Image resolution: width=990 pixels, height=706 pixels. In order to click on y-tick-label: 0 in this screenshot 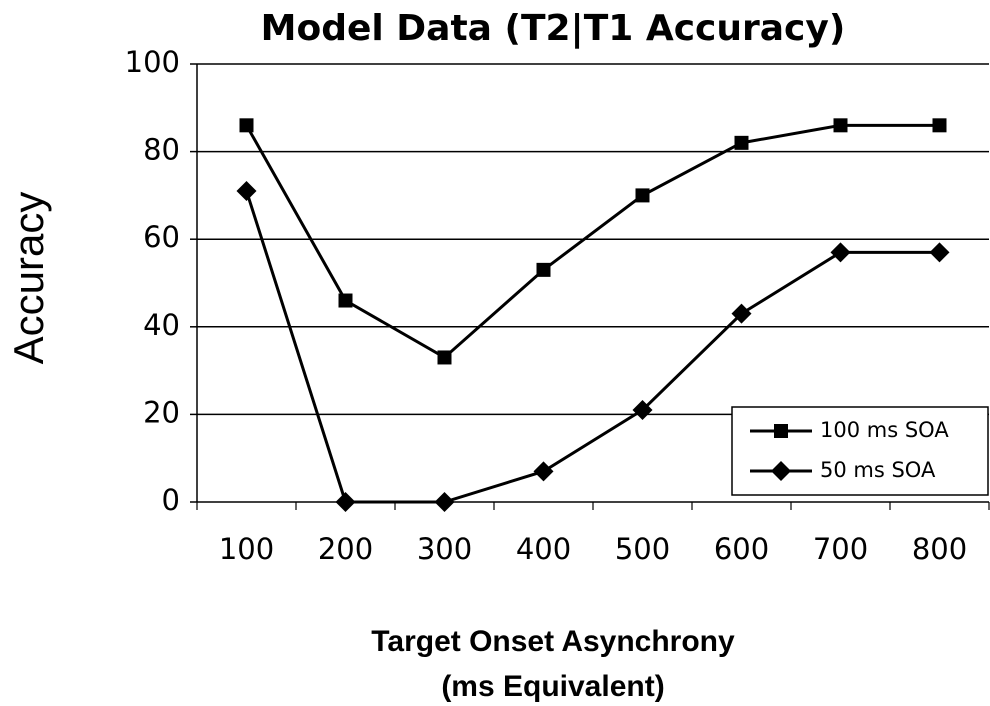, I will do `click(171, 500)`.